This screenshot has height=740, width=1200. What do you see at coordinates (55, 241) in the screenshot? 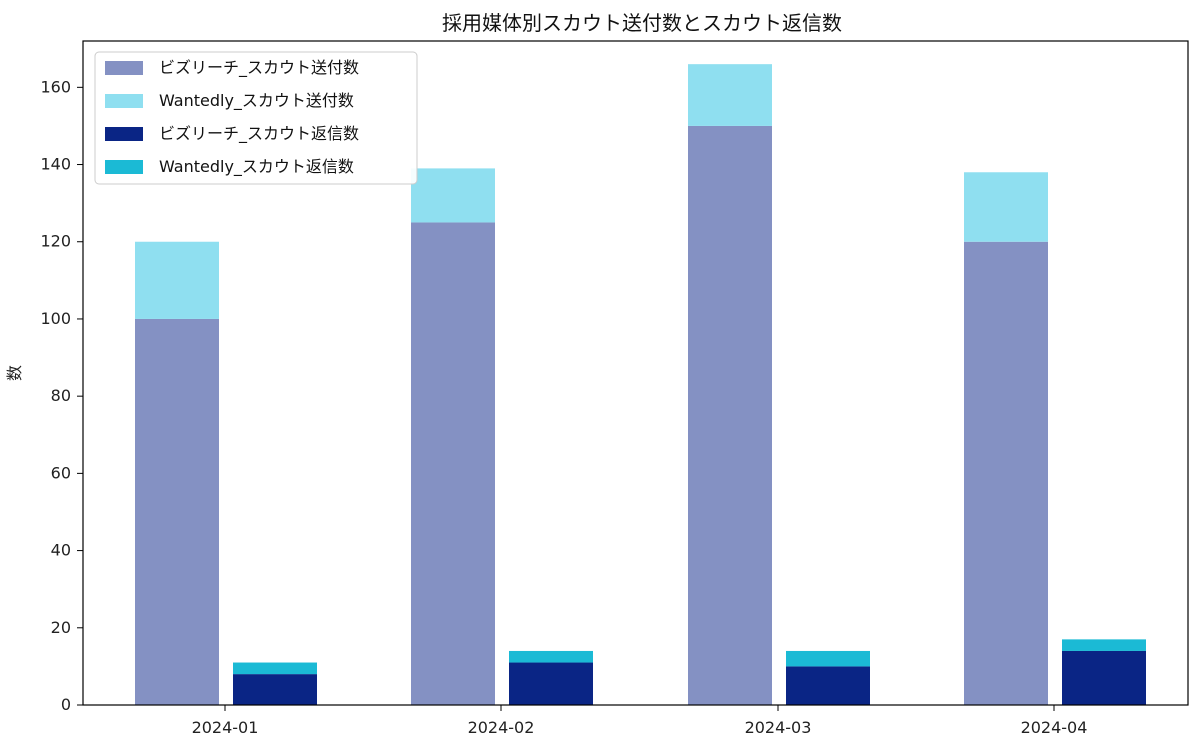
I see `y-tick-label-6: 120` at bounding box center [55, 241].